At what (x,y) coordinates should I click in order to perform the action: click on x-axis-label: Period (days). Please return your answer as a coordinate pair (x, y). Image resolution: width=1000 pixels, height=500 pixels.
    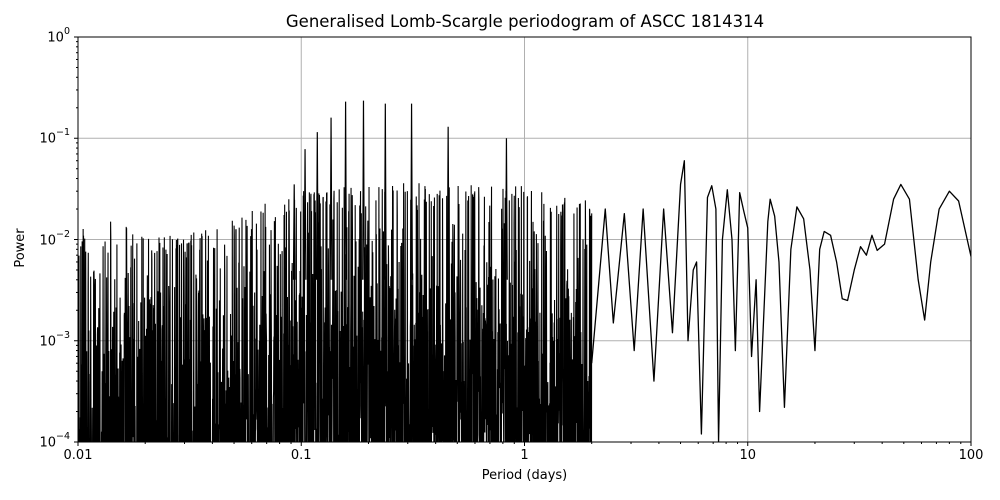
    Looking at the image, I should click on (524, 475).